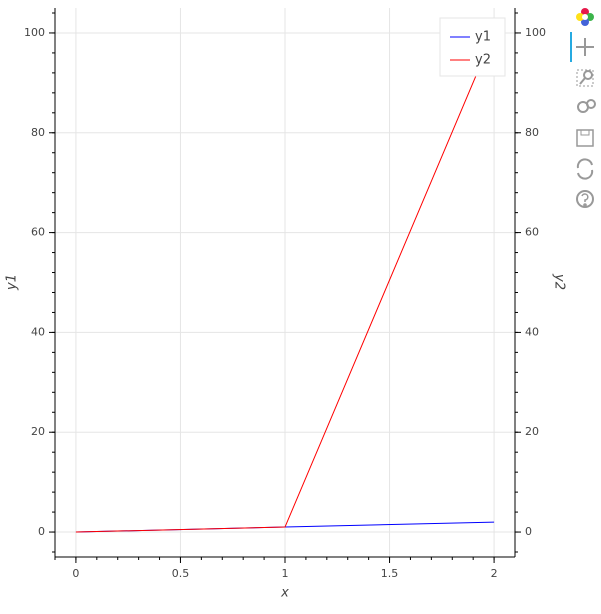  What do you see at coordinates (585, 169) in the screenshot?
I see `reset-tool` at bounding box center [585, 169].